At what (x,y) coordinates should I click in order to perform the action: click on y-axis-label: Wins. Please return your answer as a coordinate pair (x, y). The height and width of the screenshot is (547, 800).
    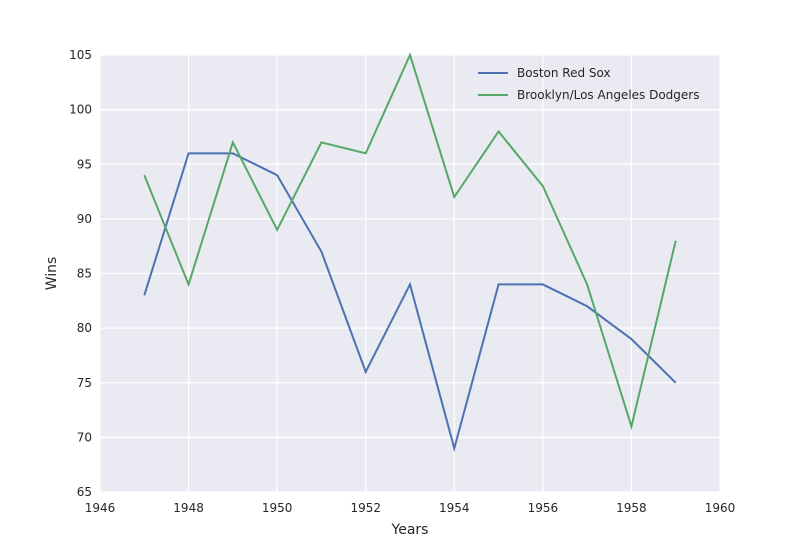
    Looking at the image, I should click on (52, 274).